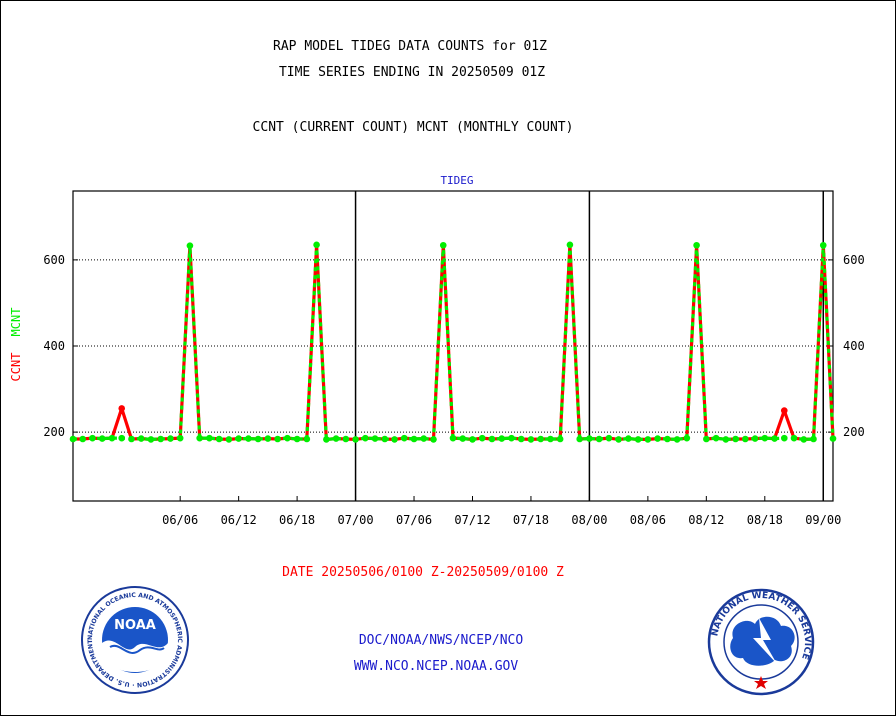 This screenshot has height=716, width=896. I want to click on date-range-label: DATE 20250506/0100 Z-20250509/0100 Z, so click(423, 572).